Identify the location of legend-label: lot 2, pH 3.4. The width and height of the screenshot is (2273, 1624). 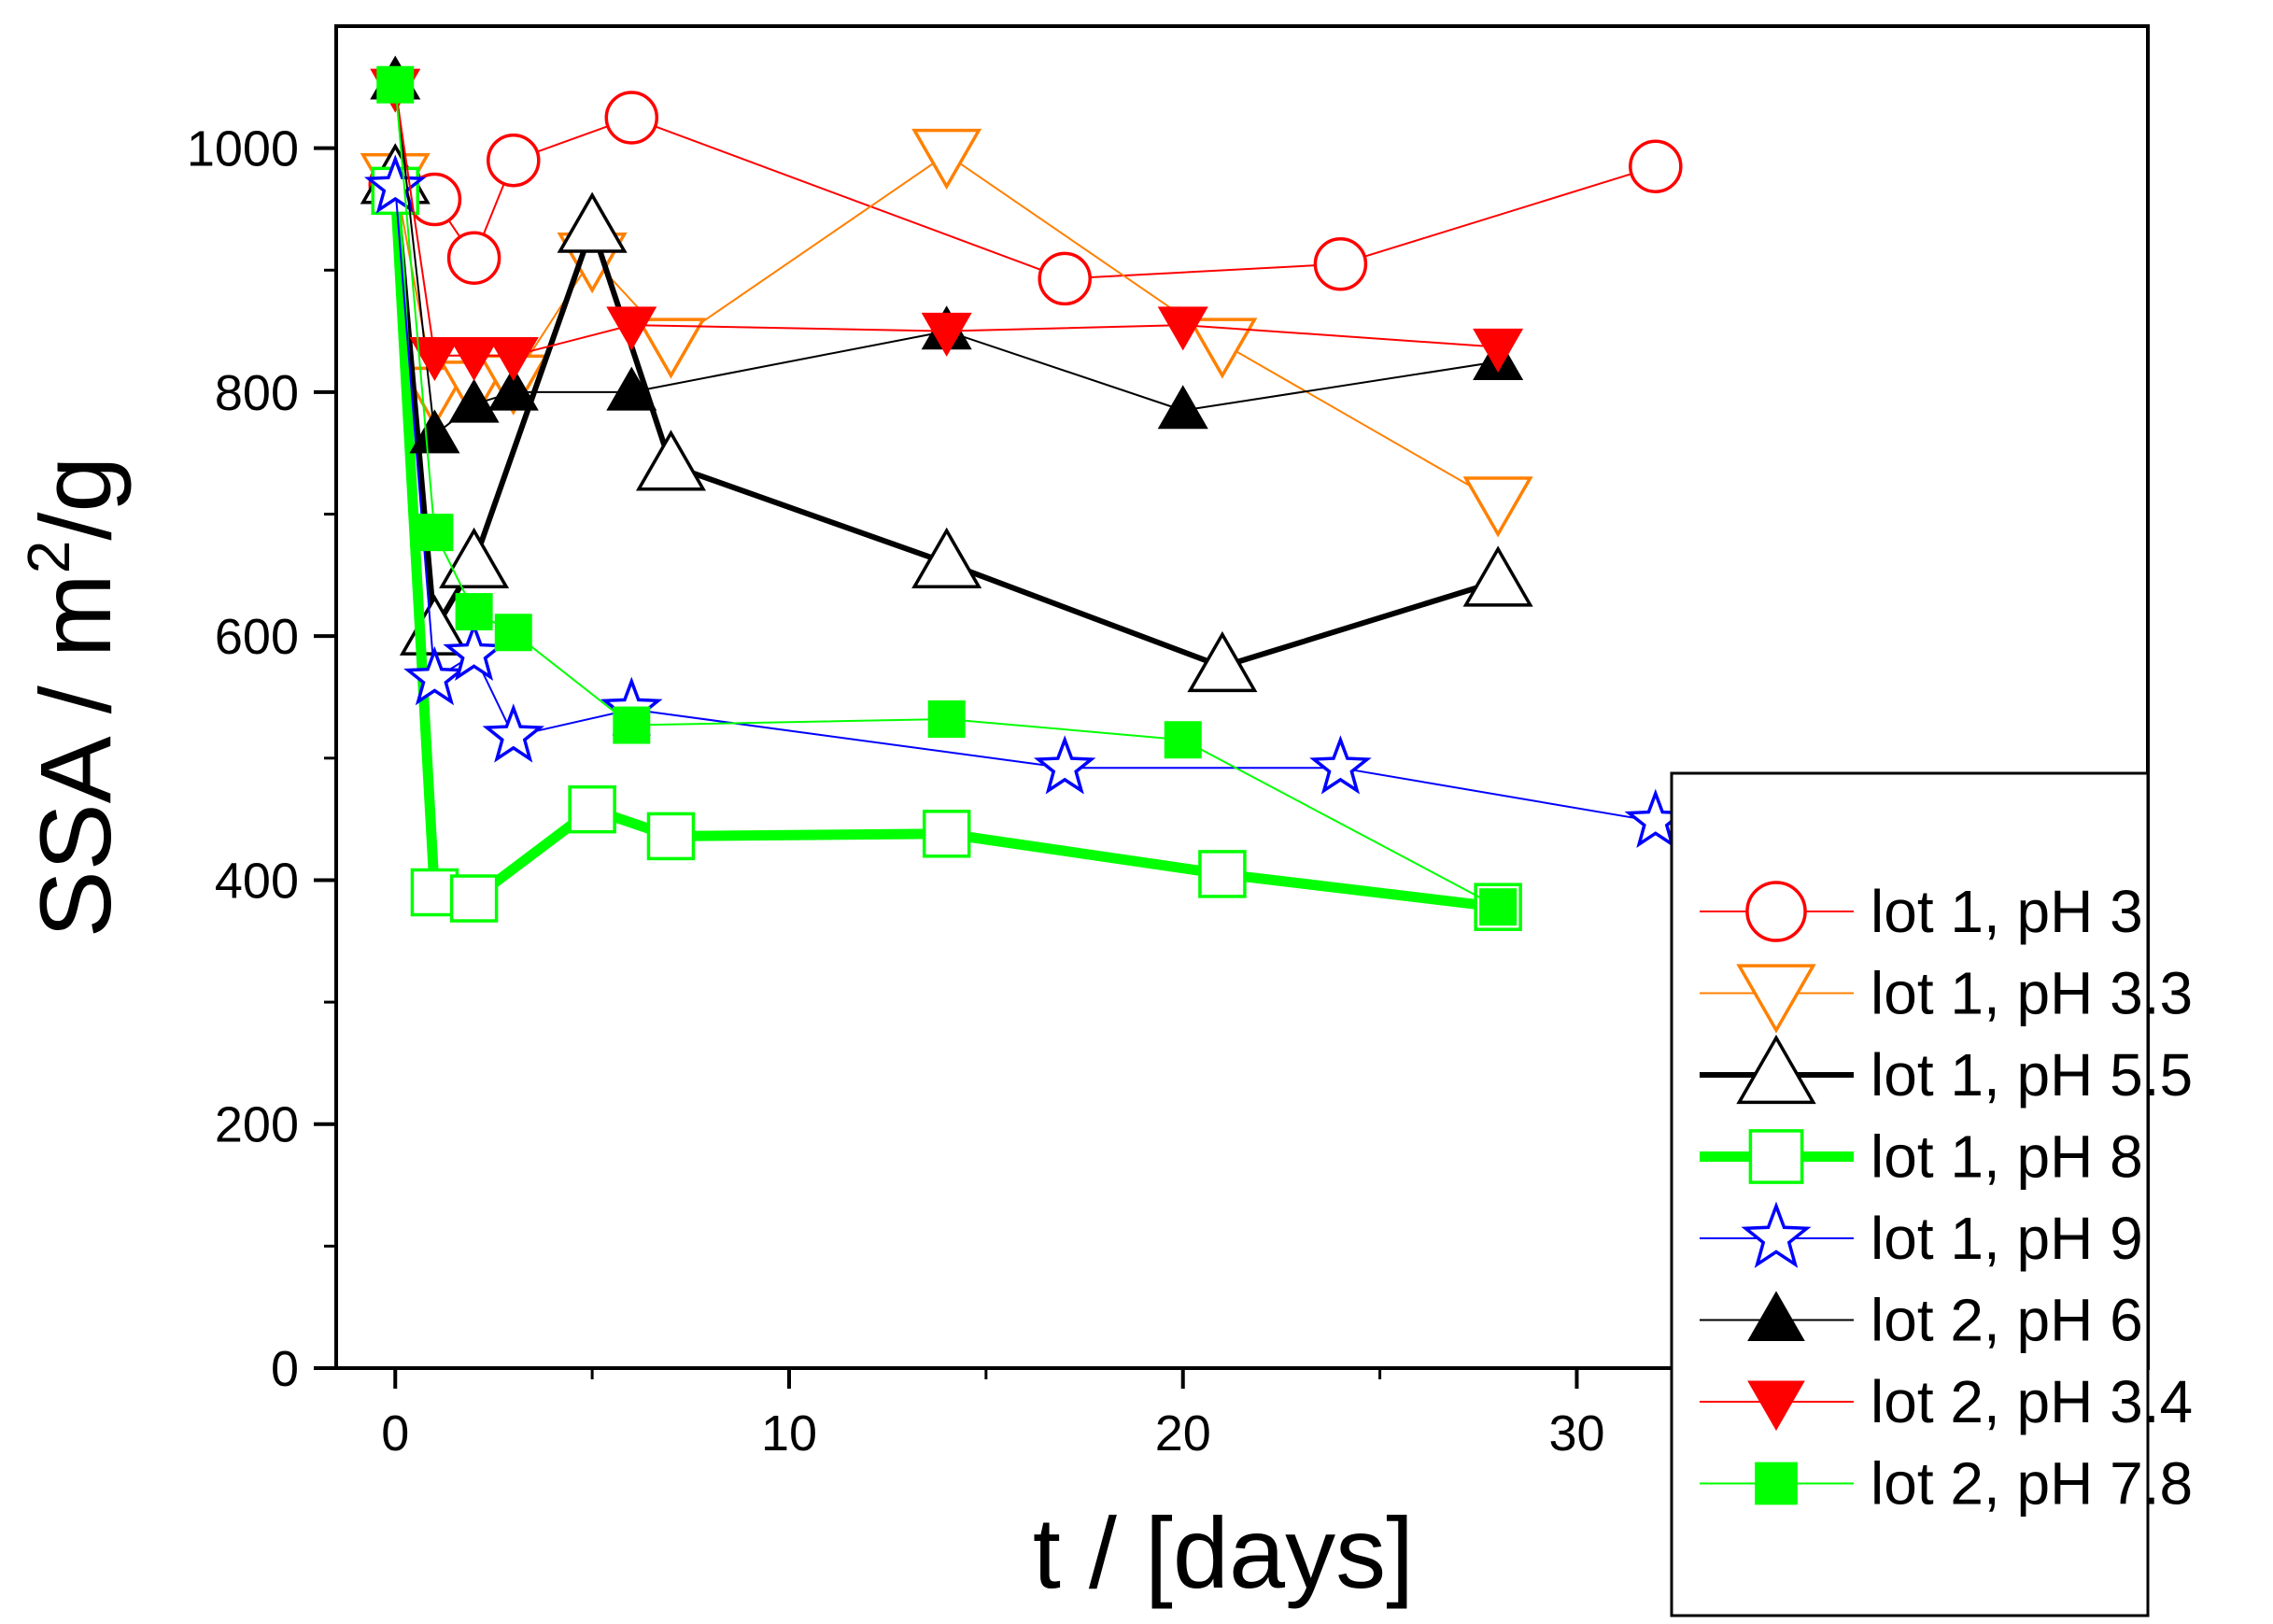
(2032, 1401).